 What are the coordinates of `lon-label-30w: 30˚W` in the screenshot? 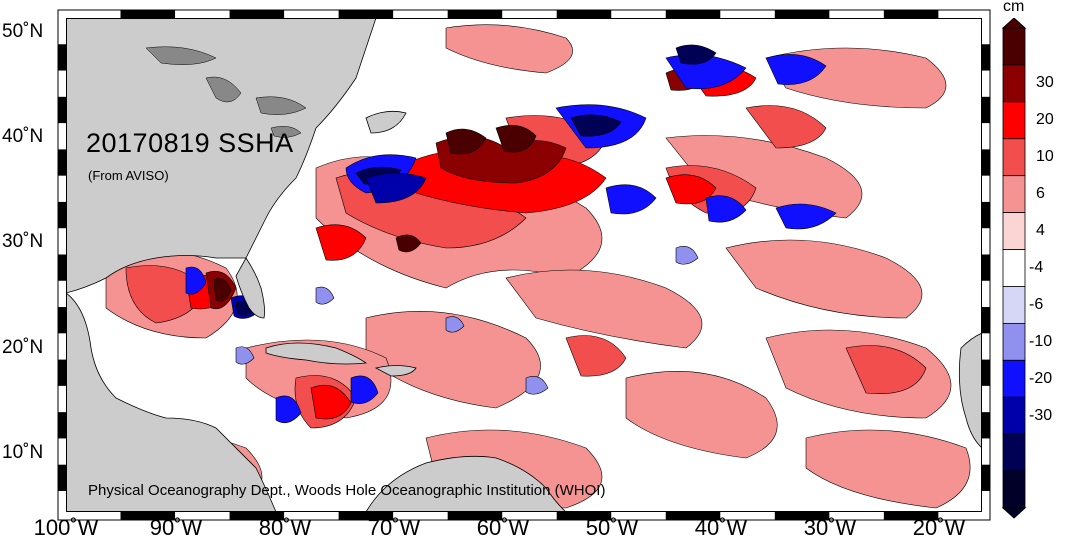 It's located at (830, 527).